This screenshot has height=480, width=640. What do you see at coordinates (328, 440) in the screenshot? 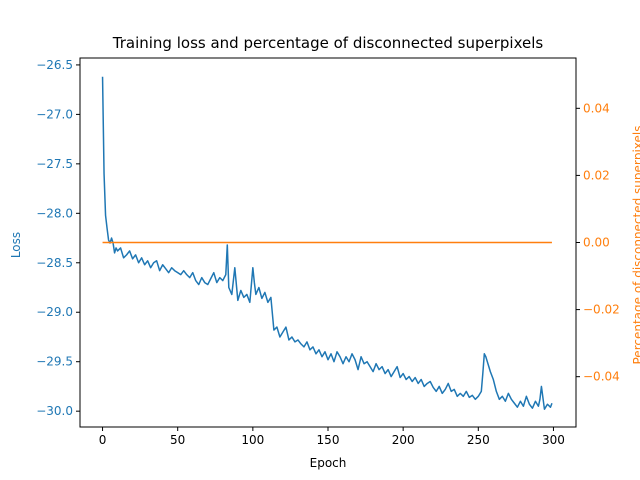
I see `x-tick-label: 150` at bounding box center [328, 440].